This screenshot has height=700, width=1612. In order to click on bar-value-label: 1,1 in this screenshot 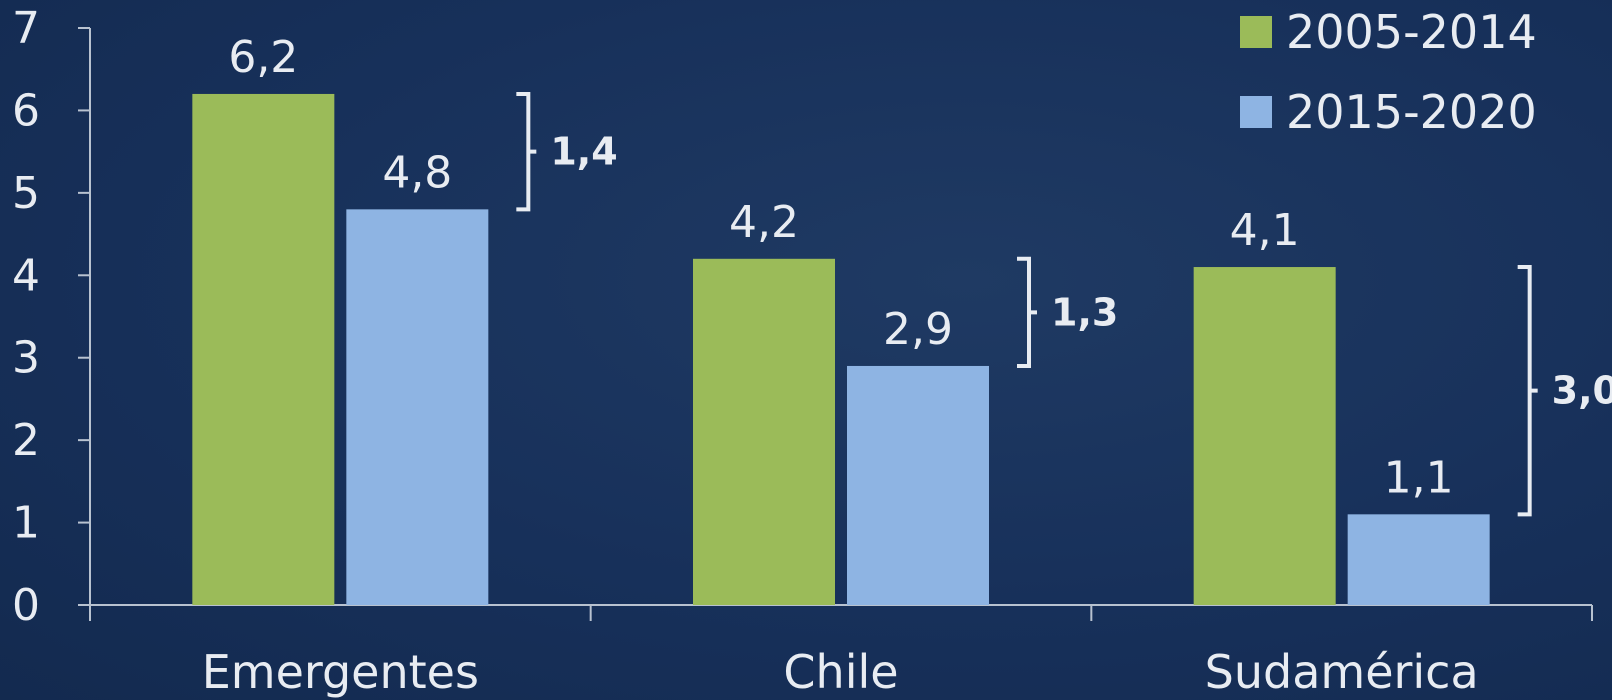, I will do `click(1419, 477)`.